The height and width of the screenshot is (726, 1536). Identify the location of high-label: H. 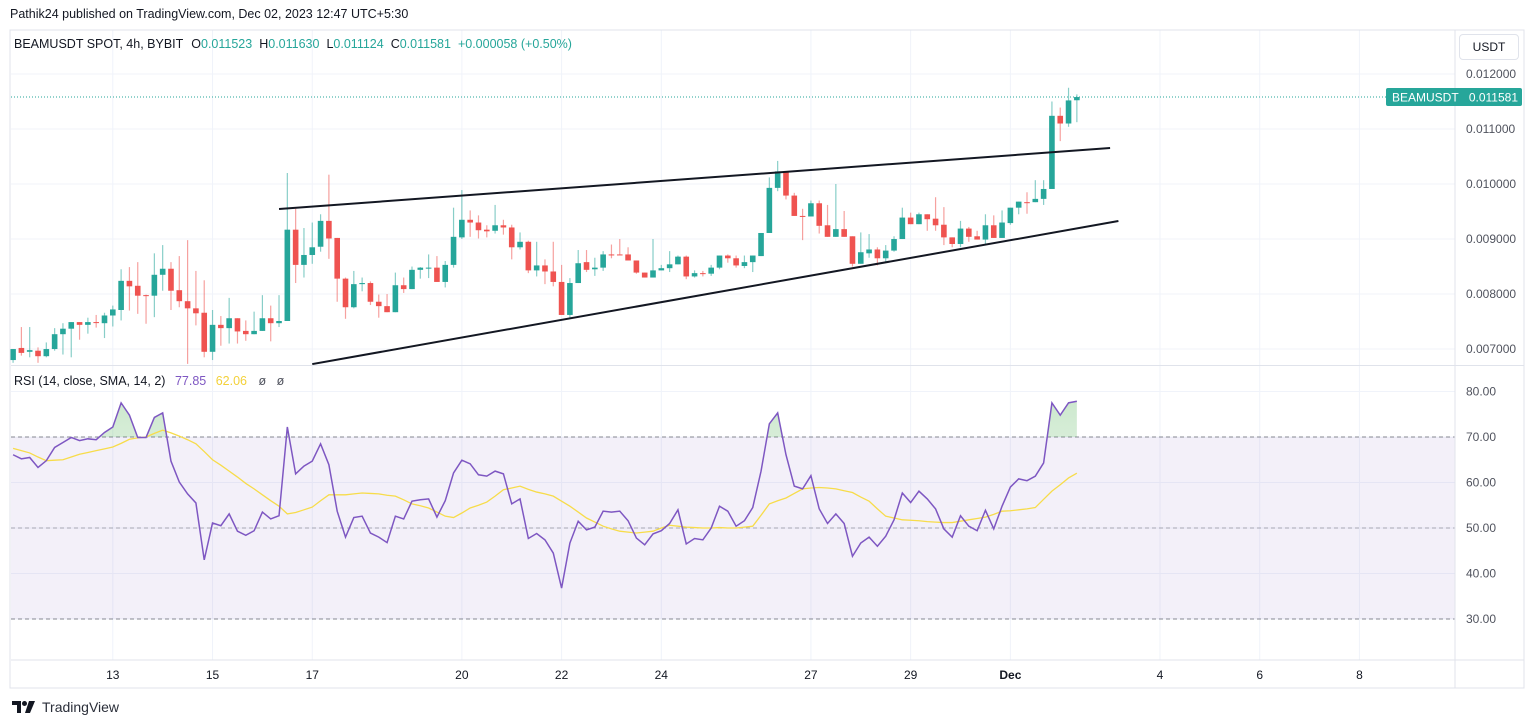
(264, 44).